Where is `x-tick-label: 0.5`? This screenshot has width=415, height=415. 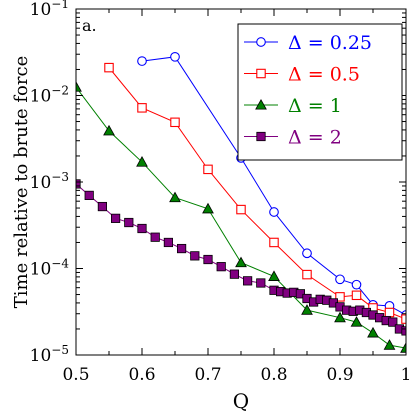
x-tick-label: 0.5 is located at coordinates (75, 375).